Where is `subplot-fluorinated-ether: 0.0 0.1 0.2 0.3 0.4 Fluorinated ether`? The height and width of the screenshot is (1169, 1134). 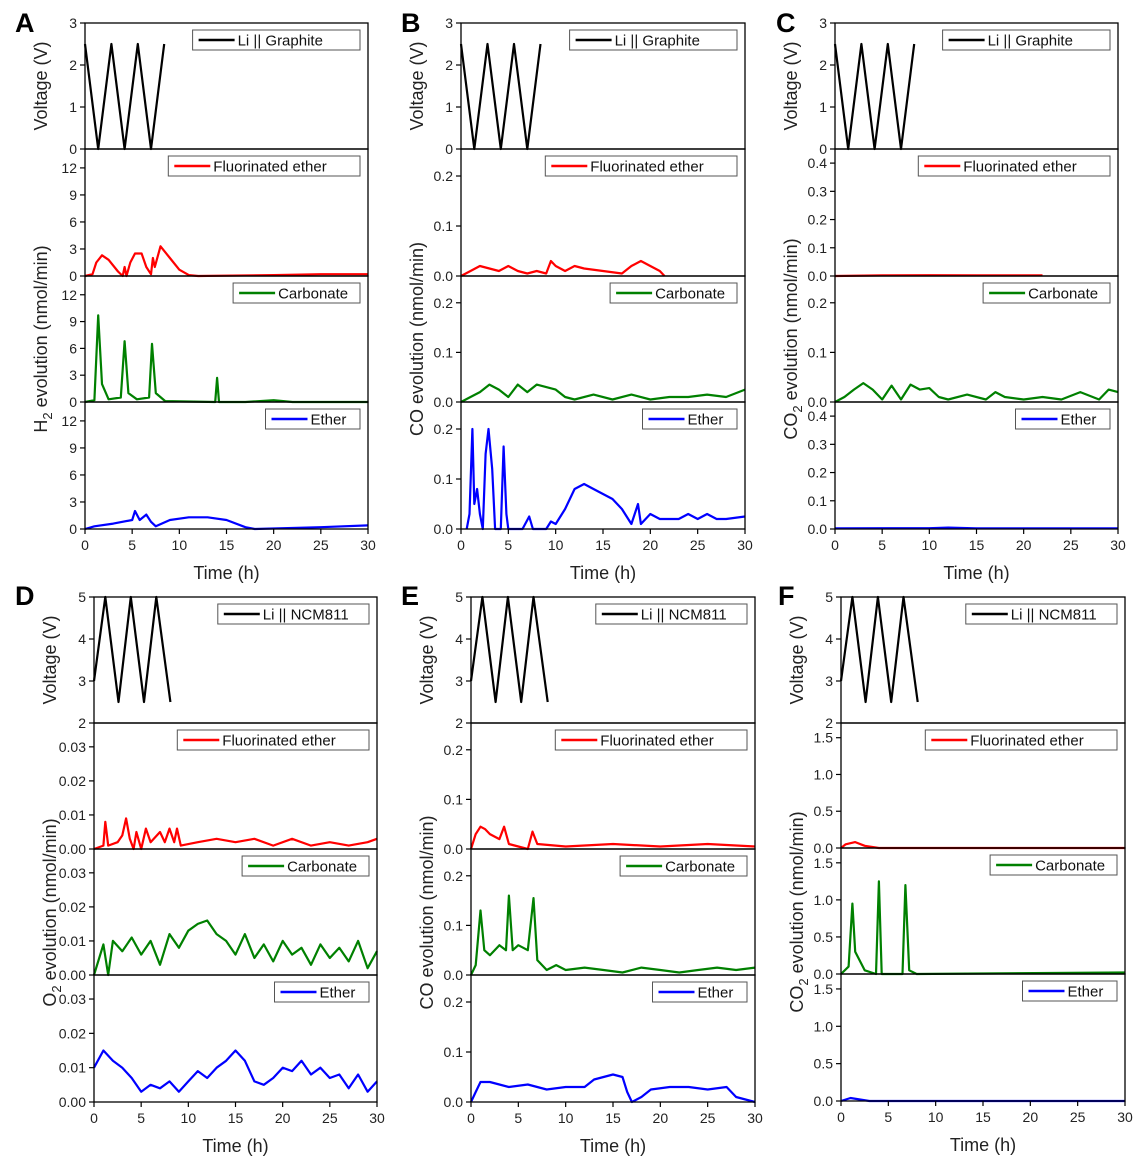
subplot-fluorinated-ether: 0.0 0.1 0.2 0.3 0.4 Fluorinated ether is located at coordinates (963, 216).